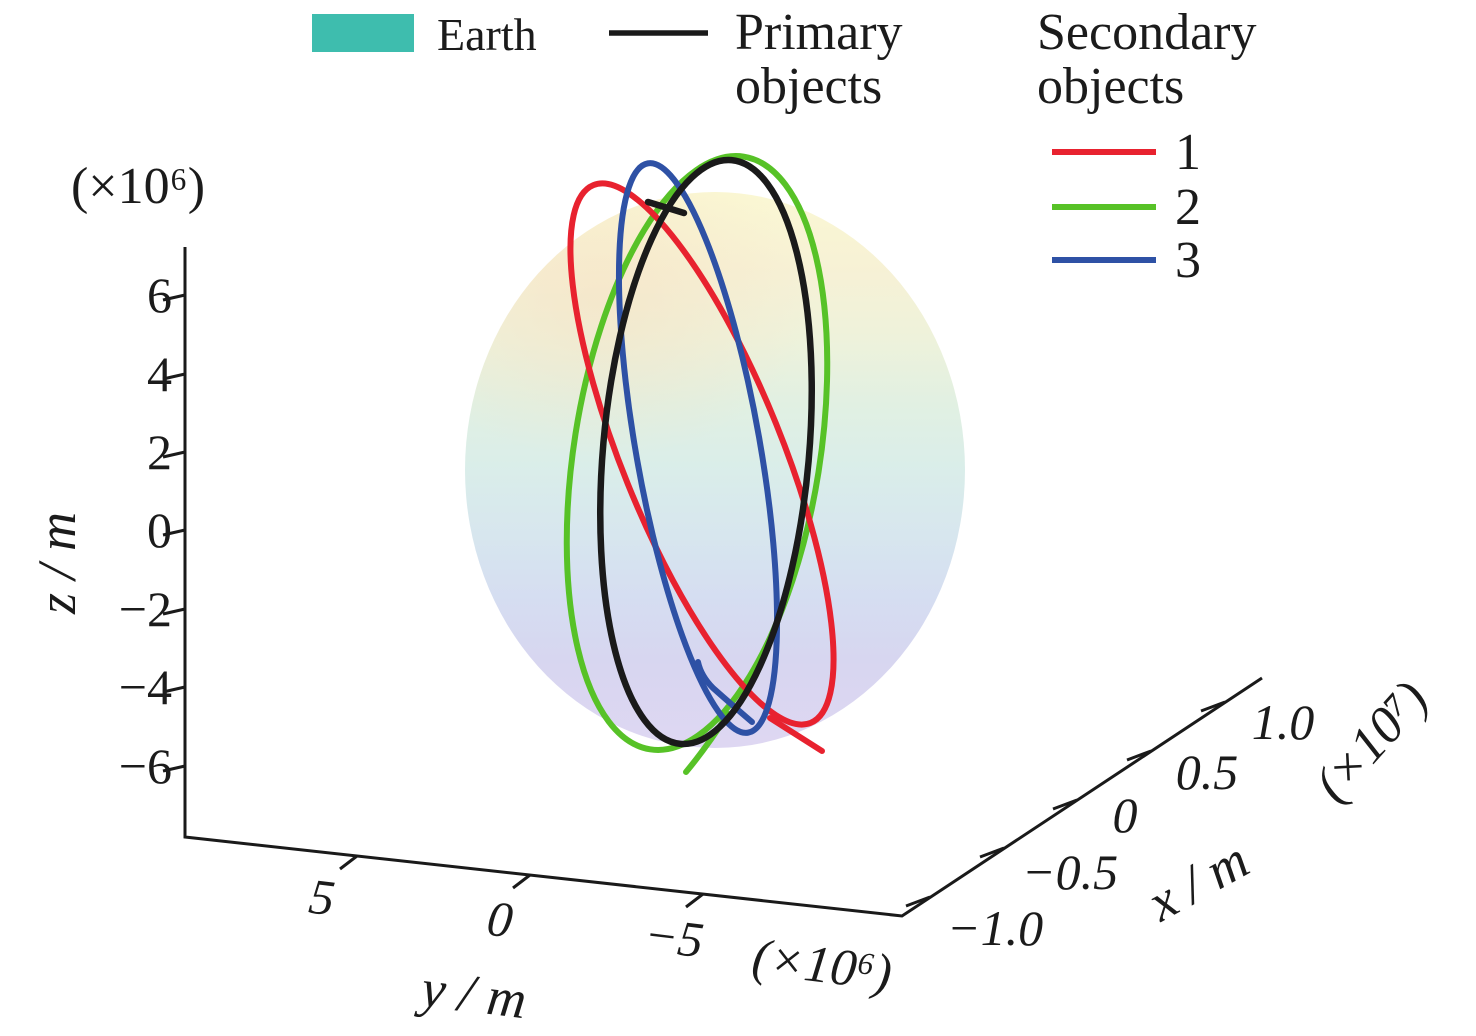 The image size is (1476, 1036). What do you see at coordinates (1065, 804) in the screenshot?
I see `x-axis-ticks` at bounding box center [1065, 804].